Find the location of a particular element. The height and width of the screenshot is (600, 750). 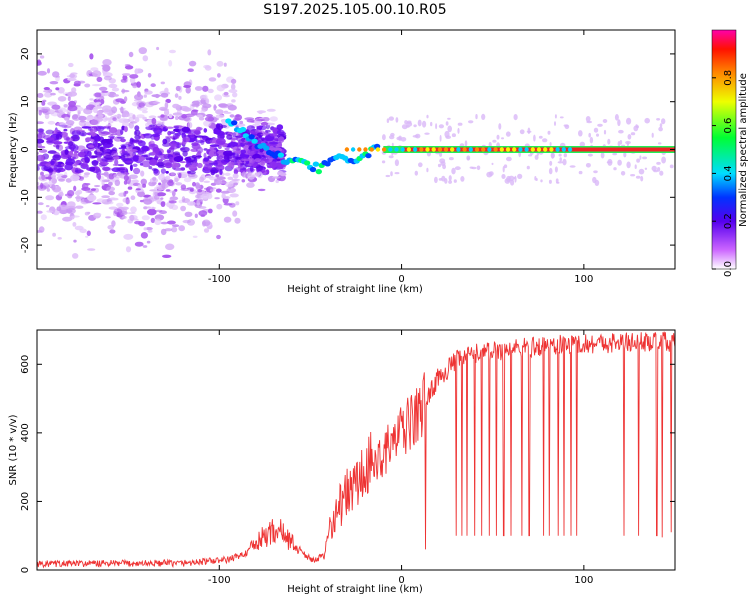

y-tick-label: 20 is located at coordinates (25, 54).